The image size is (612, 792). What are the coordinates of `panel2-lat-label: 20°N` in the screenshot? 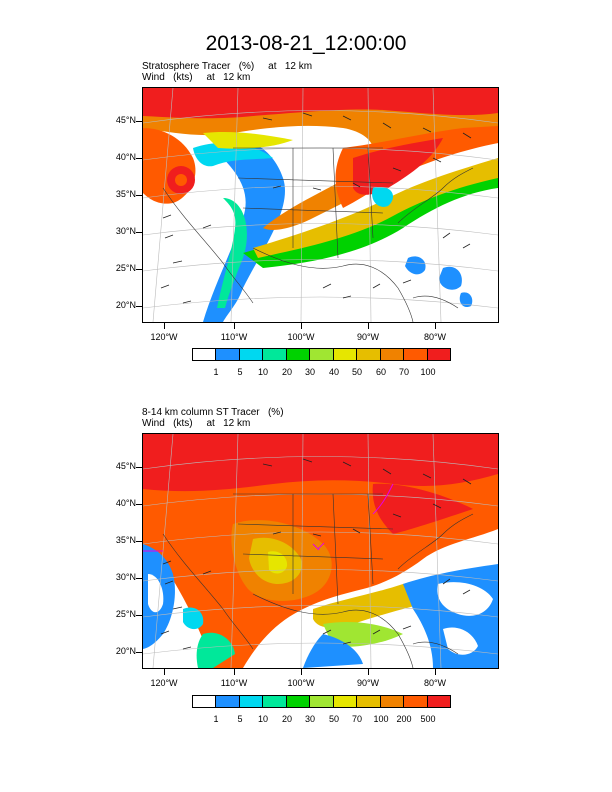 It's located at (125, 651).